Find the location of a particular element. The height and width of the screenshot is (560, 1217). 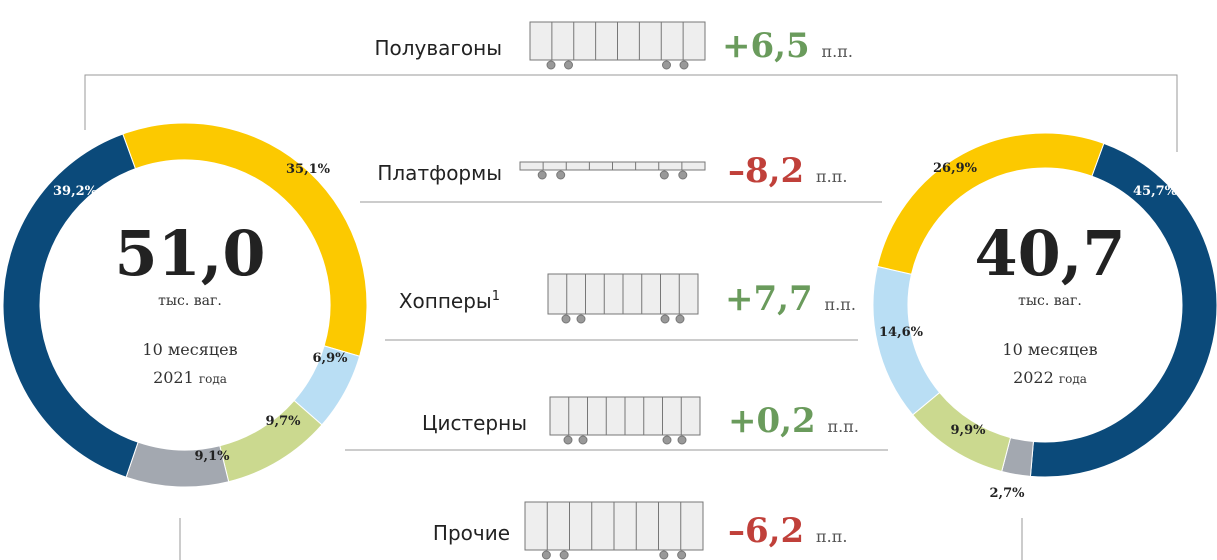

change: –6,2 п.п. is located at coordinates (788, 531).